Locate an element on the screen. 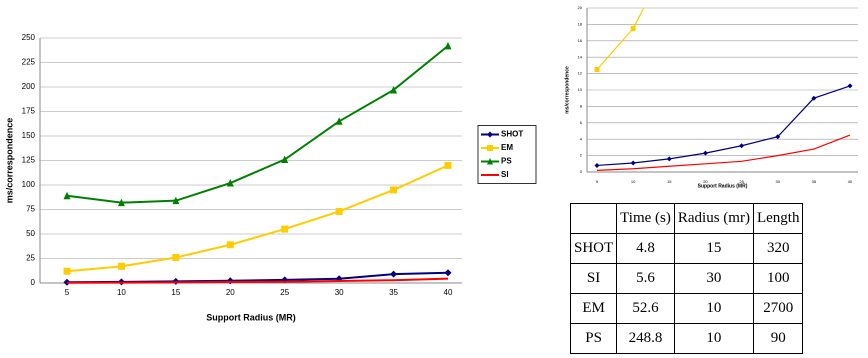  y-tick-label: 6 is located at coordinates (581, 122).